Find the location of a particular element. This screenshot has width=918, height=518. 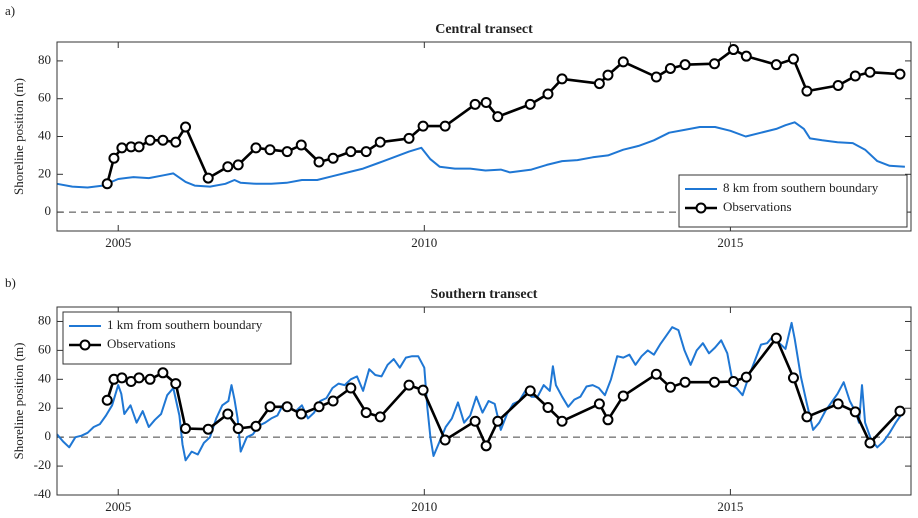

legend-label: 8 km from southern boundary is located at coordinates (801, 187).